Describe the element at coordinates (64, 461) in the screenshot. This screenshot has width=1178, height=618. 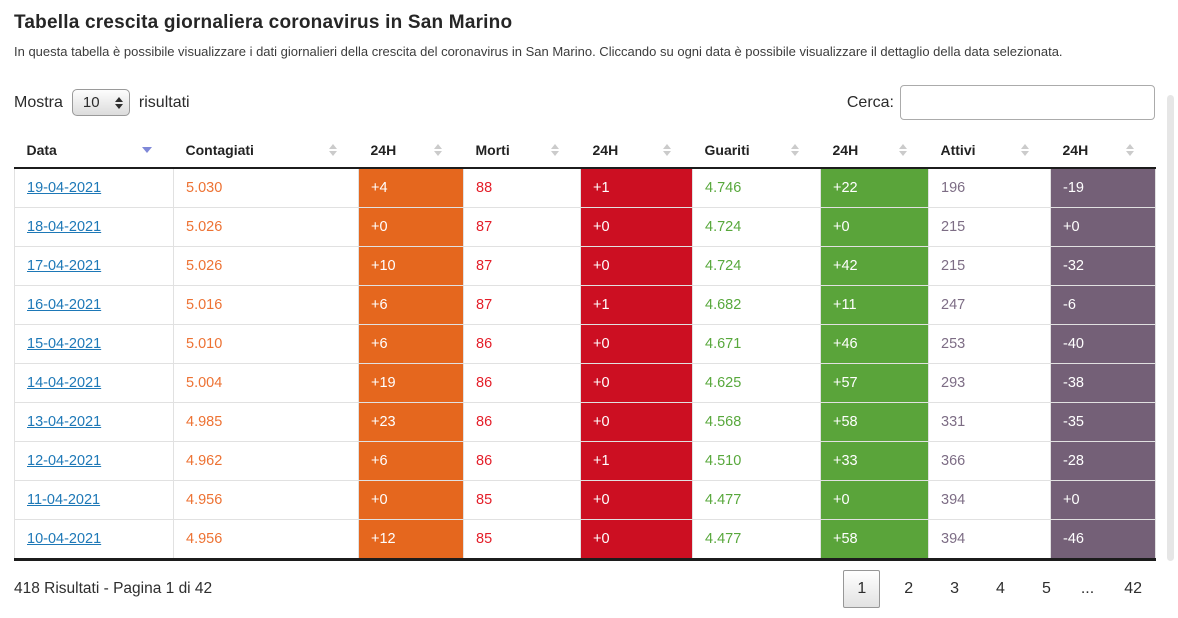
I see `date-link: 12-04-2021` at that location.